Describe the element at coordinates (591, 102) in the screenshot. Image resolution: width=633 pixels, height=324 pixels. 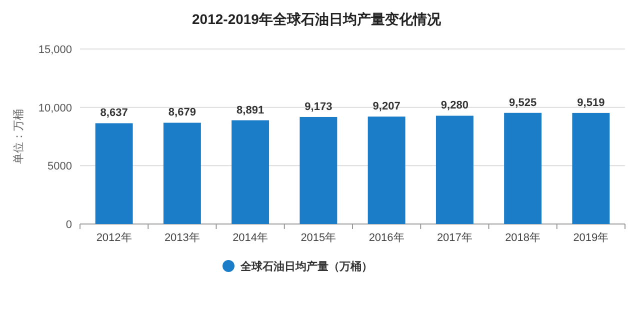
I see `data-label: 9,519` at that location.